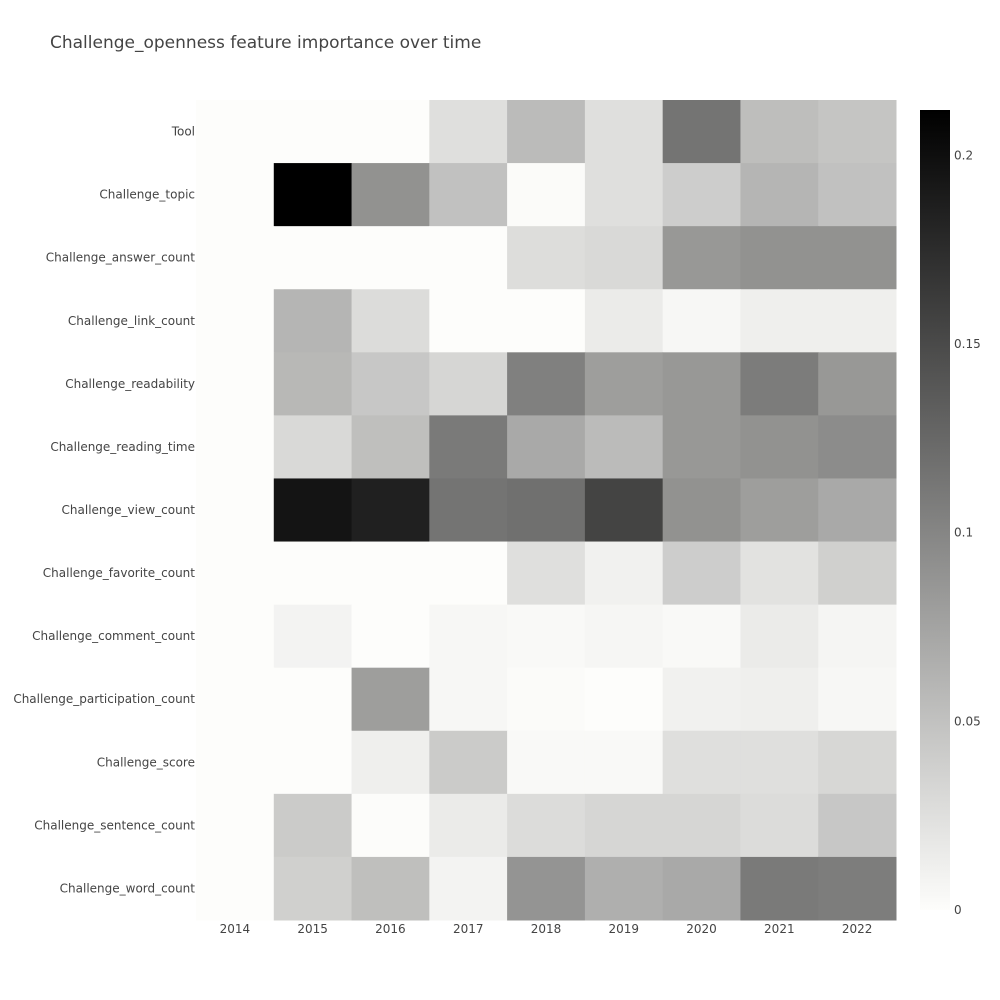 Image resolution: width=1000 pixels, height=1000 pixels. What do you see at coordinates (390, 929) in the screenshot?
I see `x-tick-label: 2016` at bounding box center [390, 929].